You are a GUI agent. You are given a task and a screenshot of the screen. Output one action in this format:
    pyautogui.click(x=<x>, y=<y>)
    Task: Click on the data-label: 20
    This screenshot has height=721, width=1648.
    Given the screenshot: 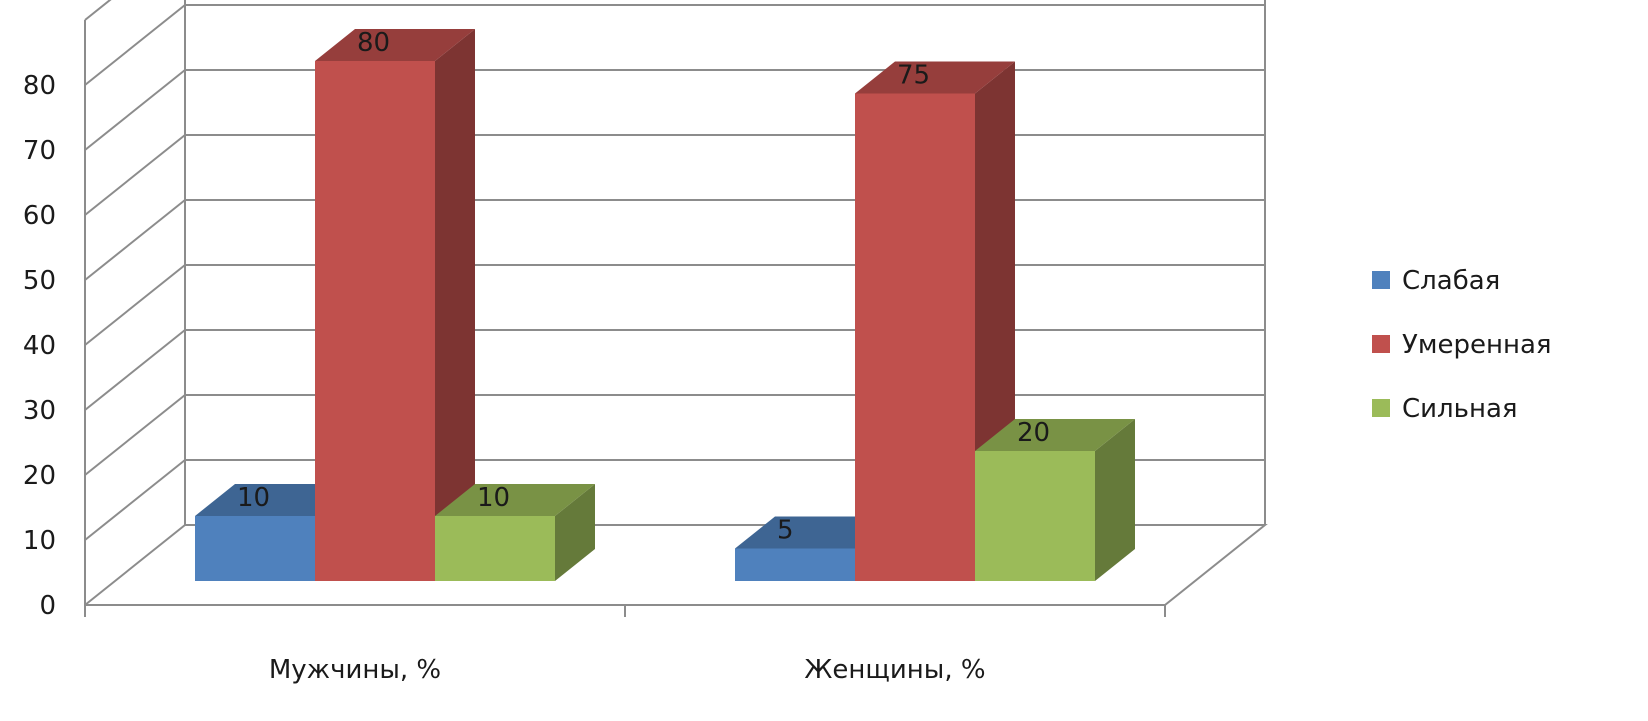 What is the action you would take?
    pyautogui.click(x=1033, y=433)
    